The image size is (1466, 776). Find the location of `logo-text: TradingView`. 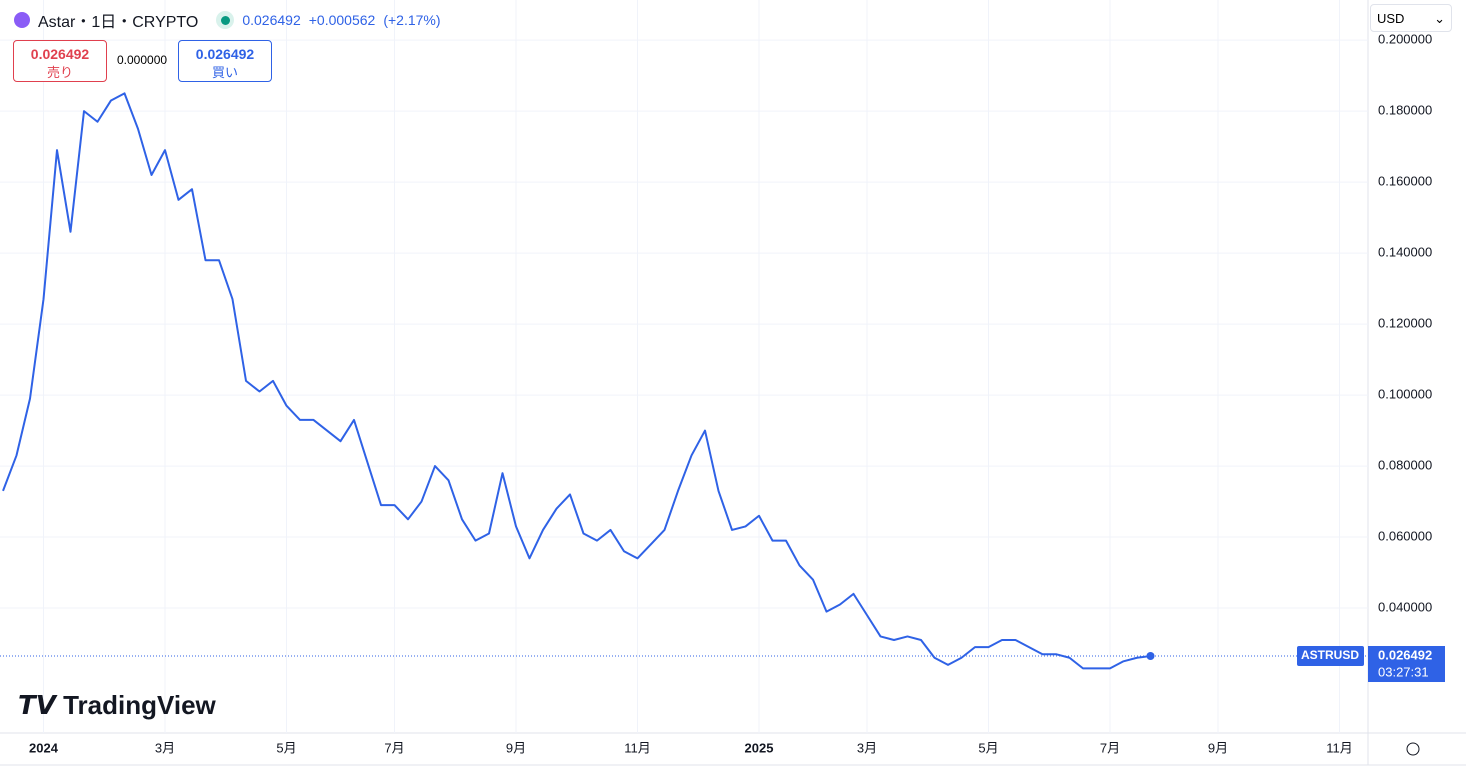

logo-text: TradingView is located at coordinates (139, 705).